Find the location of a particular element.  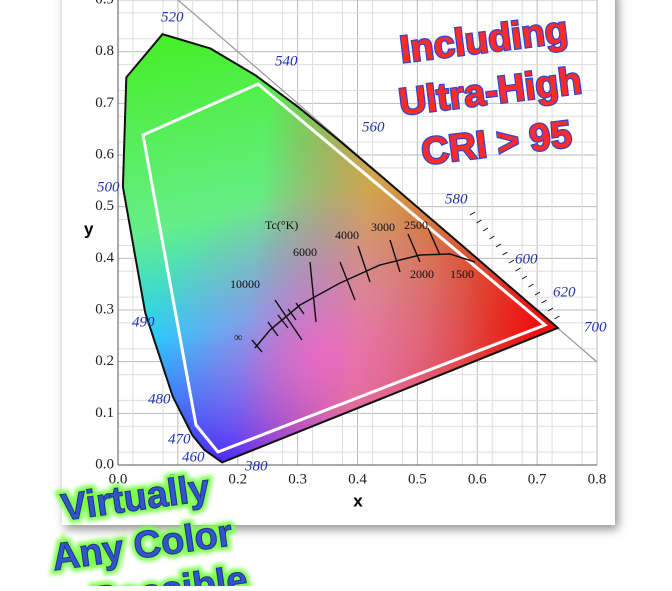

y-tick-label: 0.5 is located at coordinates (104, 206).